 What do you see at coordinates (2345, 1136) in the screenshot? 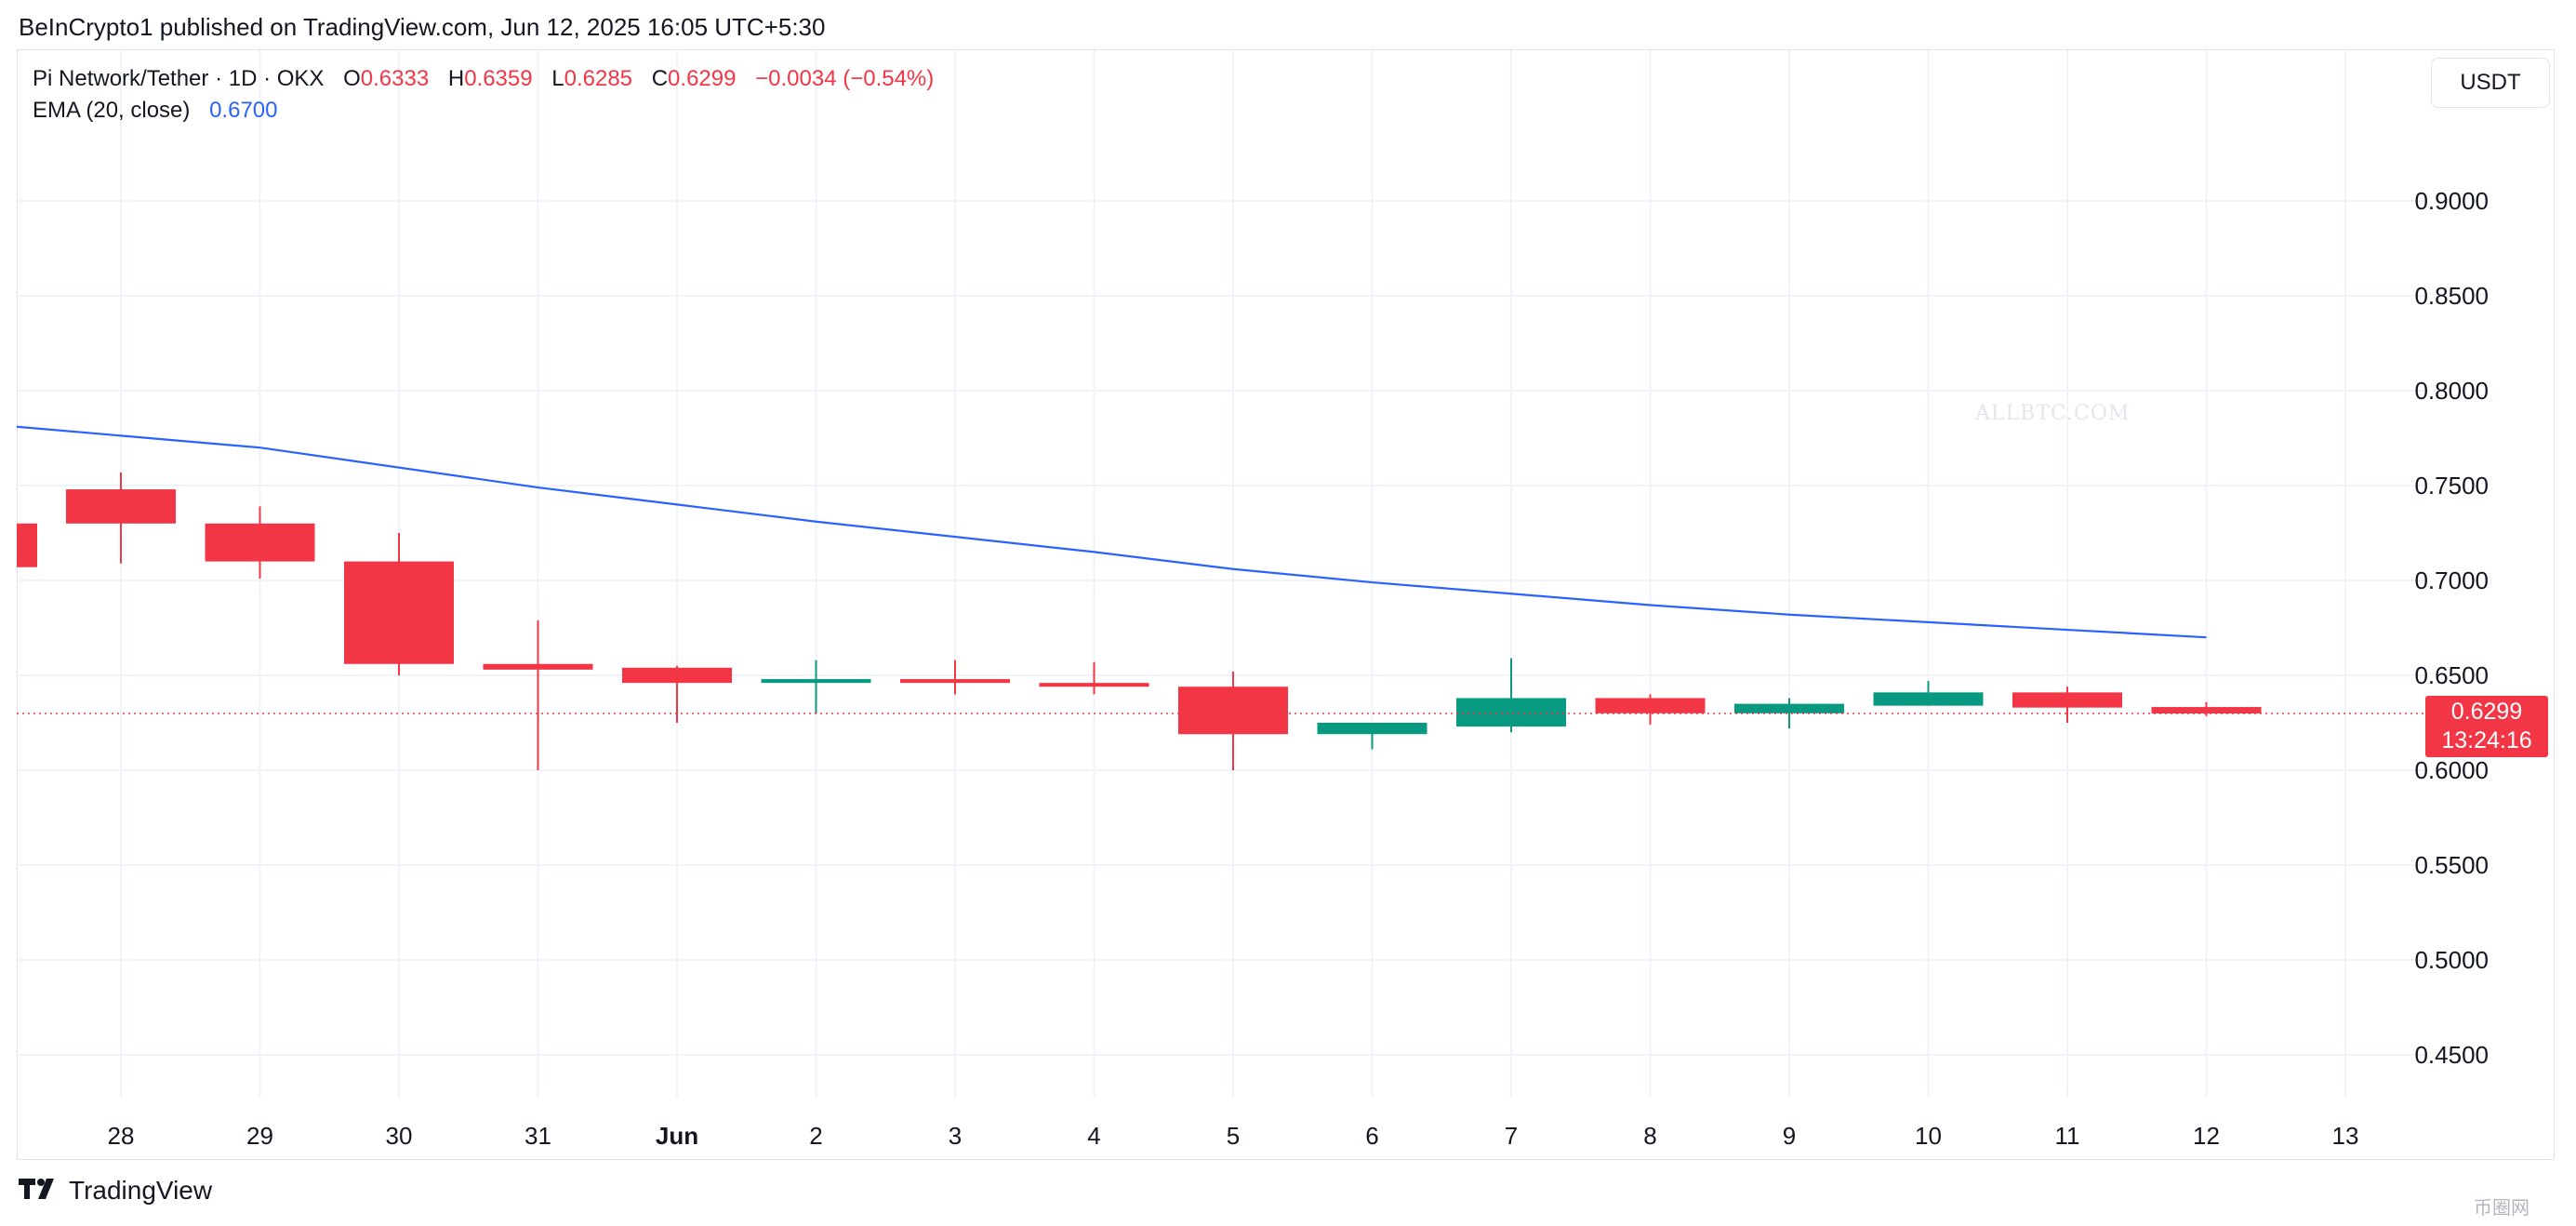
I see `x-tick-label: 13` at bounding box center [2345, 1136].